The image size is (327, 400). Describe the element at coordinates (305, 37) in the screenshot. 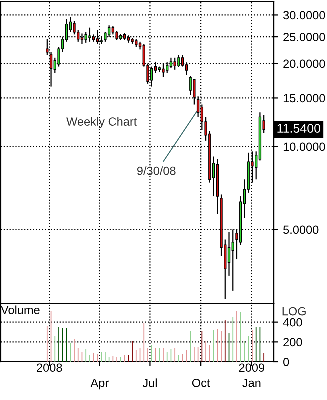

I see `y-tick-label: 25.0000` at that location.